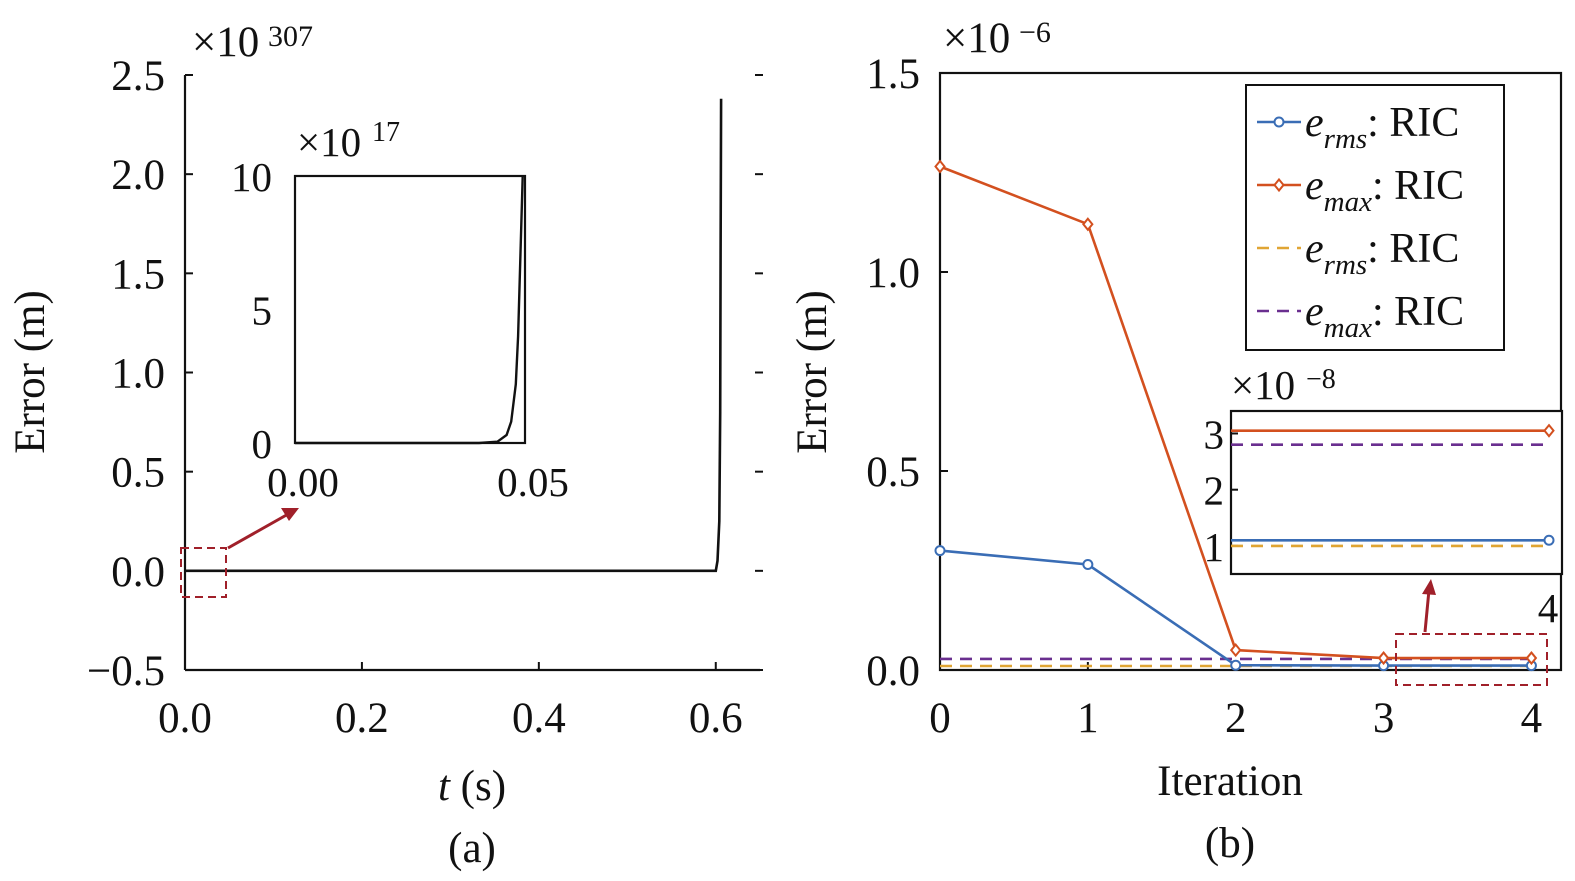 This screenshot has width=1575, height=881. I want to click on panel-b-inset-frame, so click(1396, 492).